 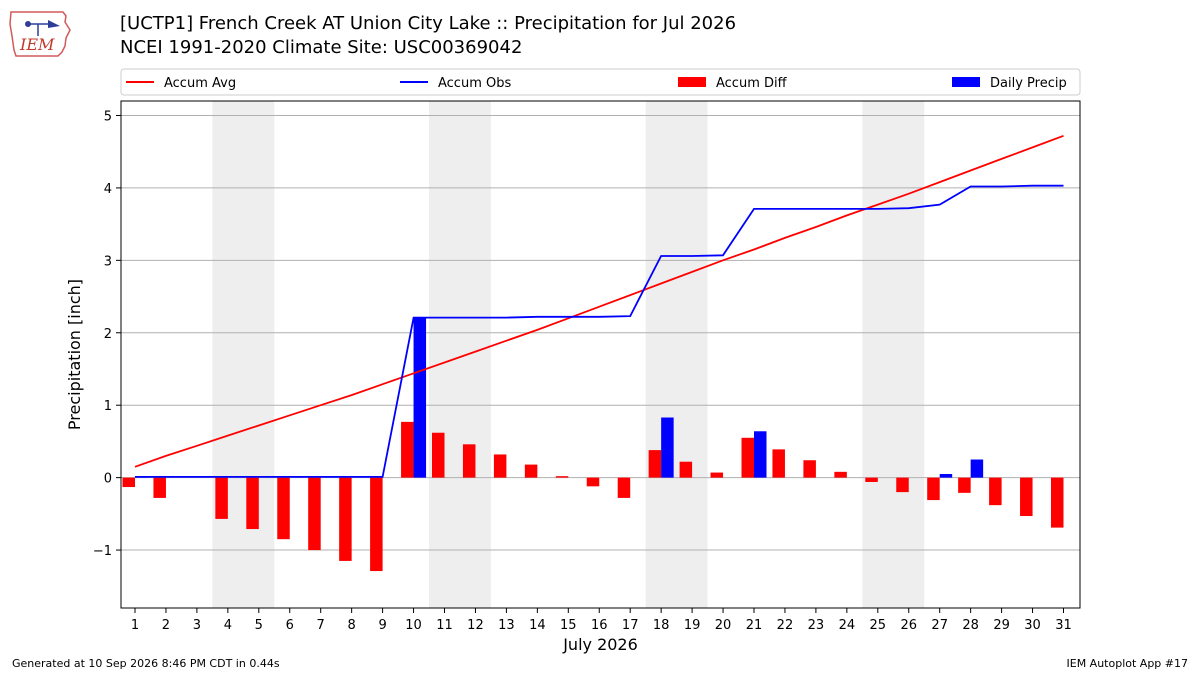 I want to click on weather-icon, so click(x=28, y=24).